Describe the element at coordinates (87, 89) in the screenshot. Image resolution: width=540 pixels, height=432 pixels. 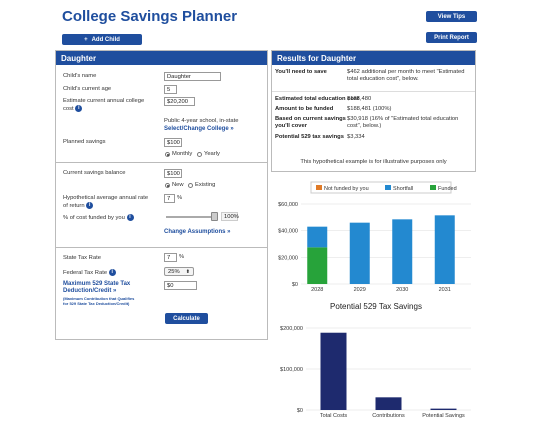
I see `child-age-label: Child's current age` at that location.